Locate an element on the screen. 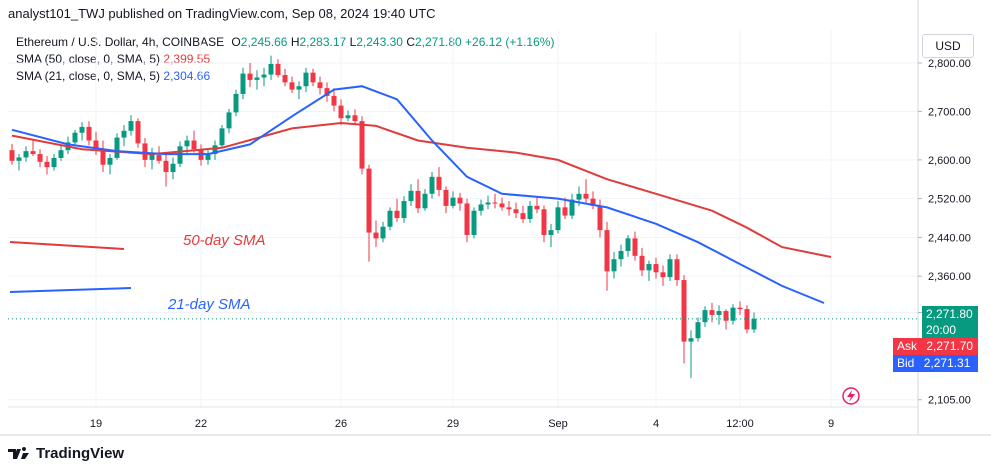 The width and height of the screenshot is (991, 472). x-tick-label: 26 is located at coordinates (341, 424).